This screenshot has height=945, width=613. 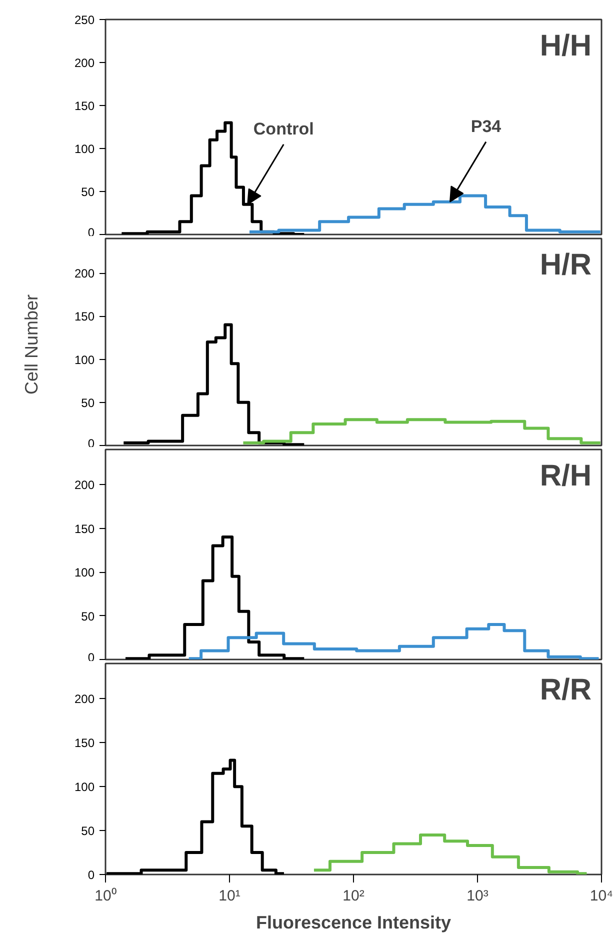 I want to click on y-axis-title: Cell Number, so click(x=31, y=344).